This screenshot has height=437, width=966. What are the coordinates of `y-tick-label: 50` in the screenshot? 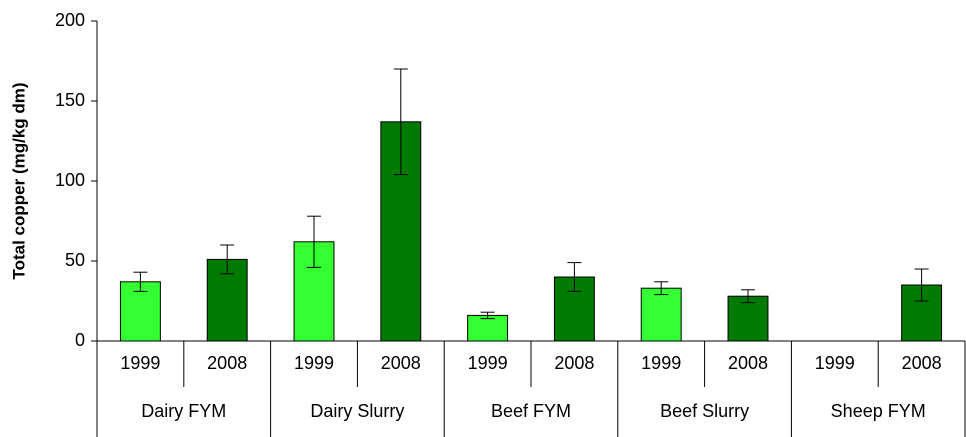 It's located at (75, 260).